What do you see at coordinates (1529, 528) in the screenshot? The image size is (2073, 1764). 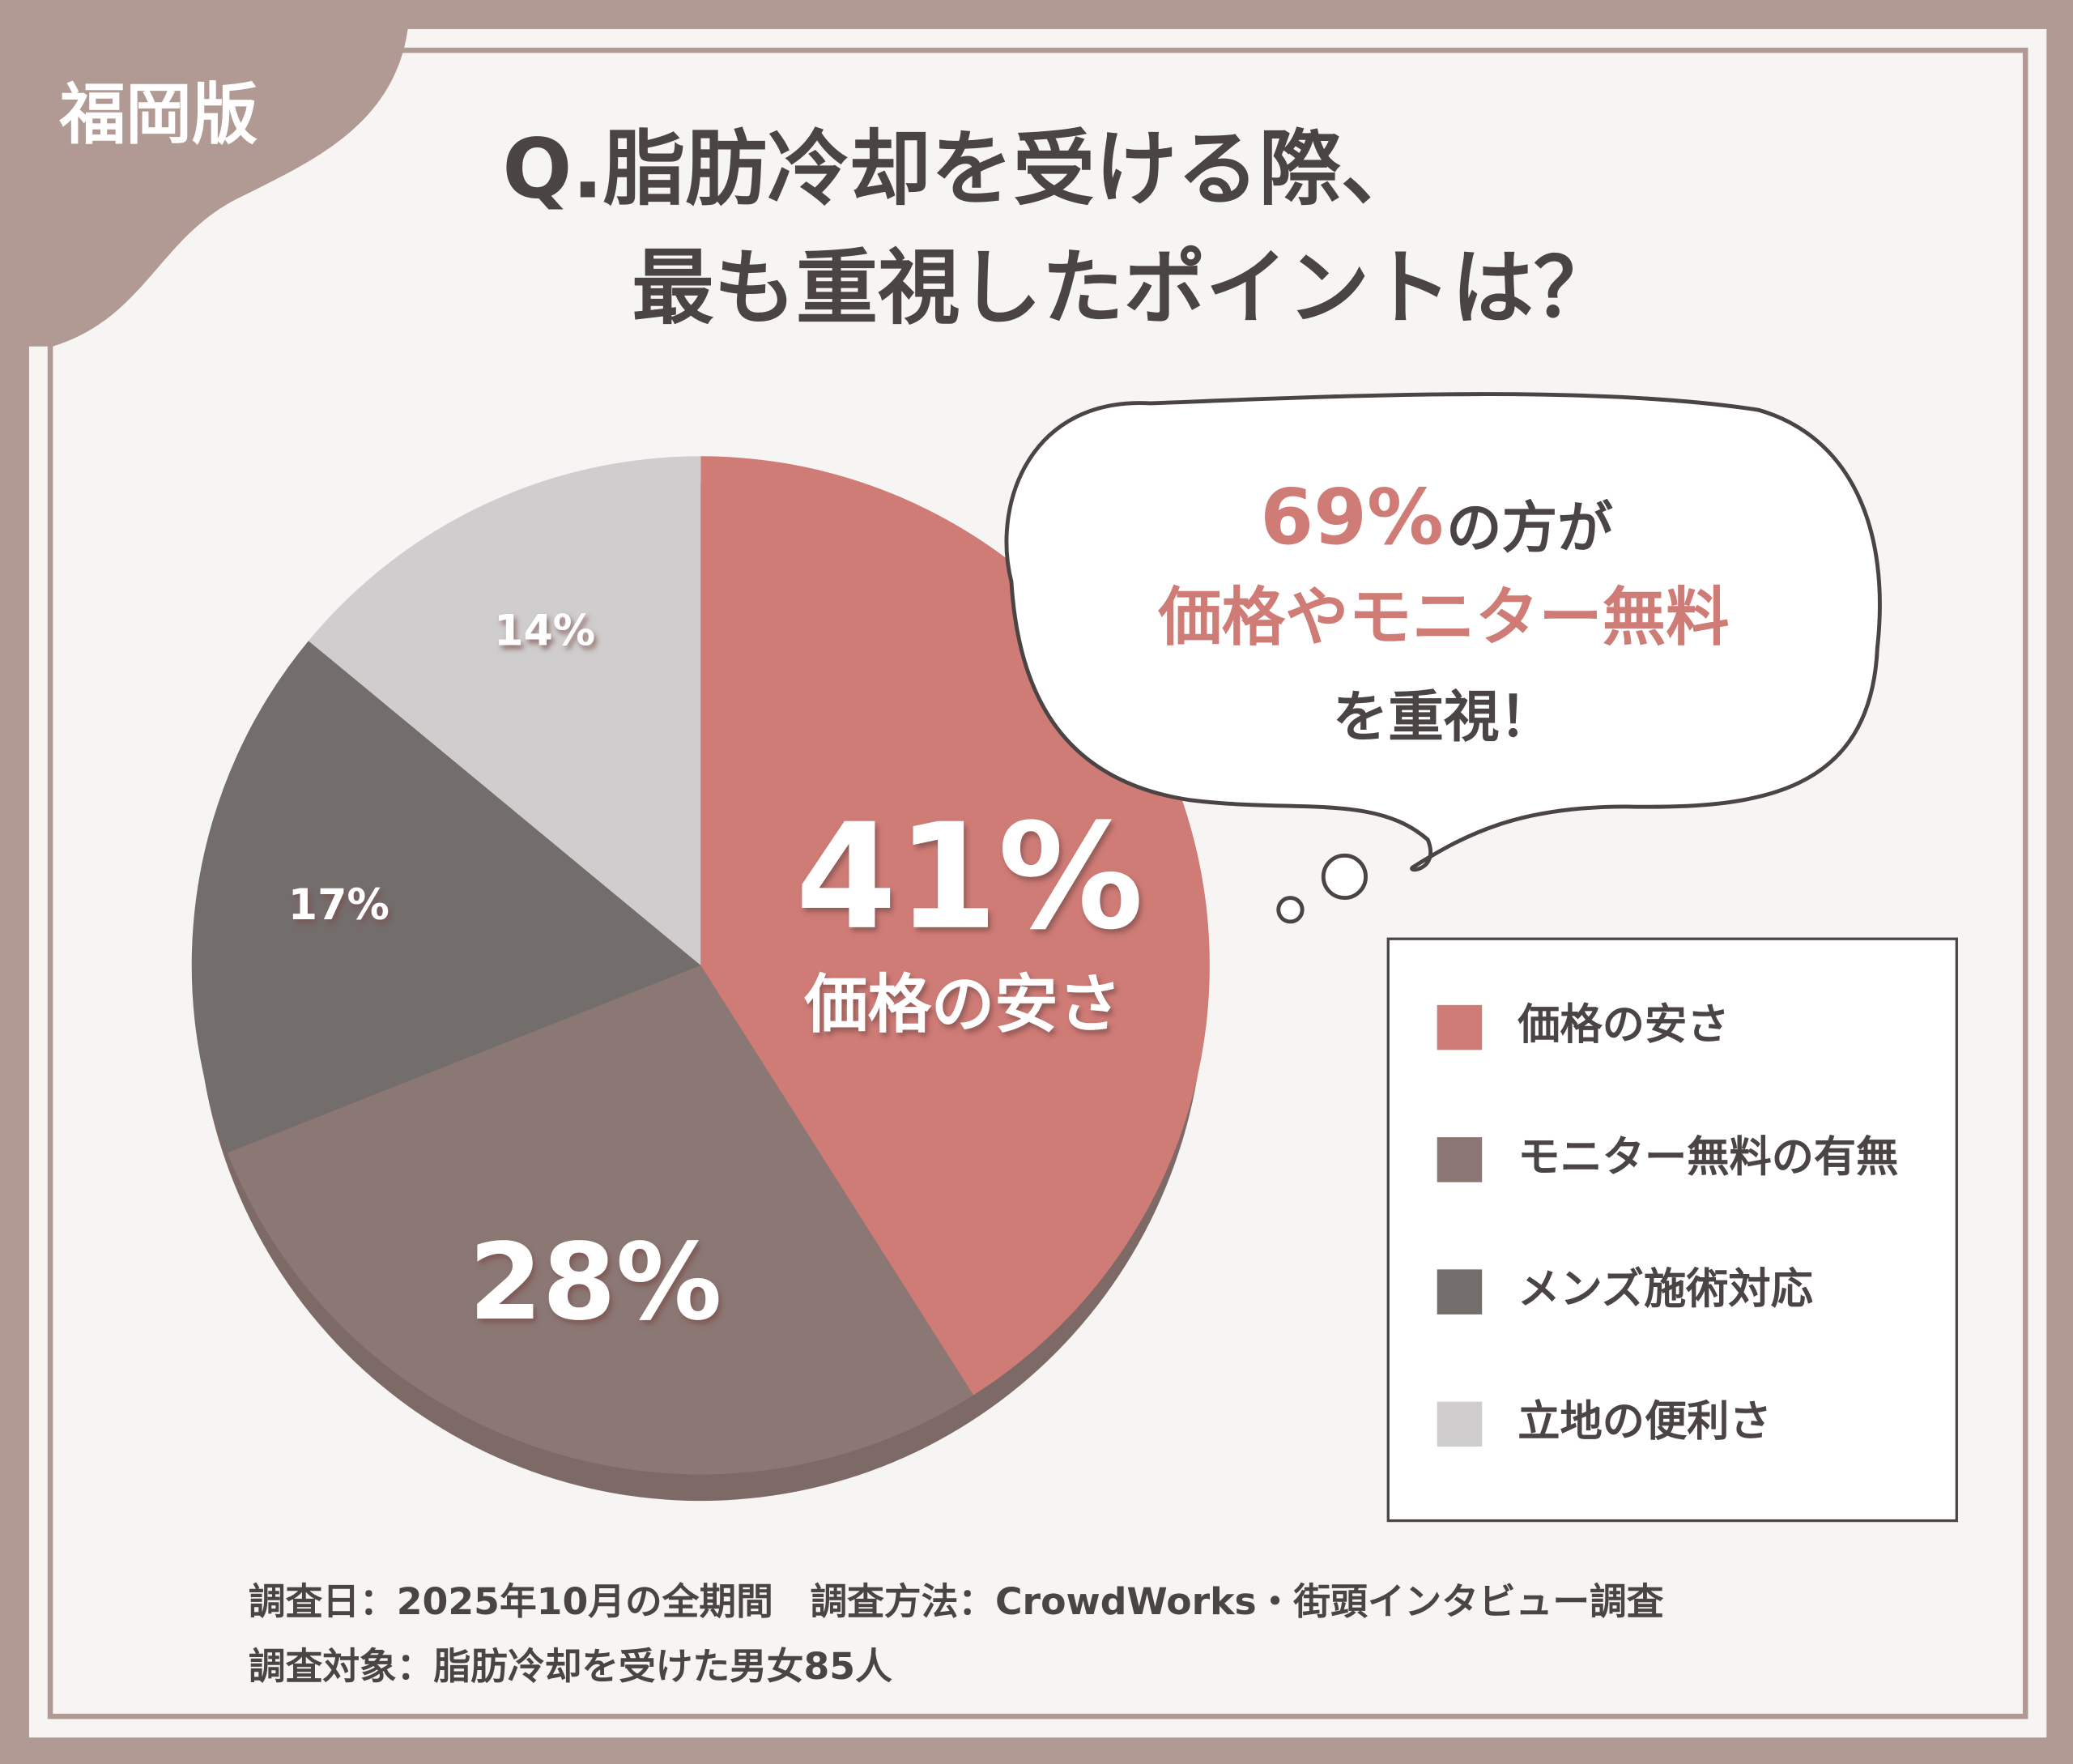 I see `callout-text: の方が` at bounding box center [1529, 528].